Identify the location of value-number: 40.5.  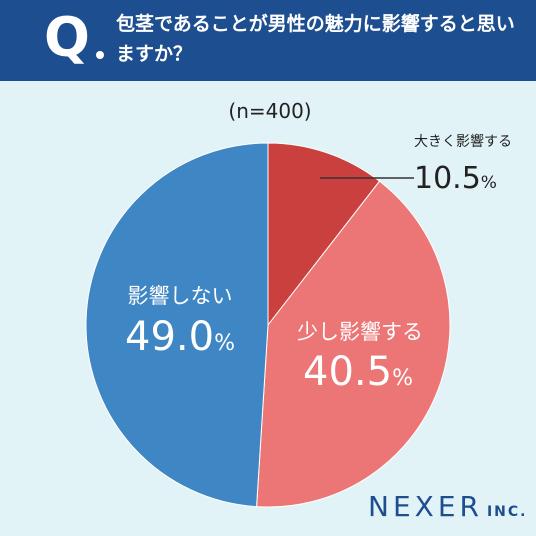
(347, 372).